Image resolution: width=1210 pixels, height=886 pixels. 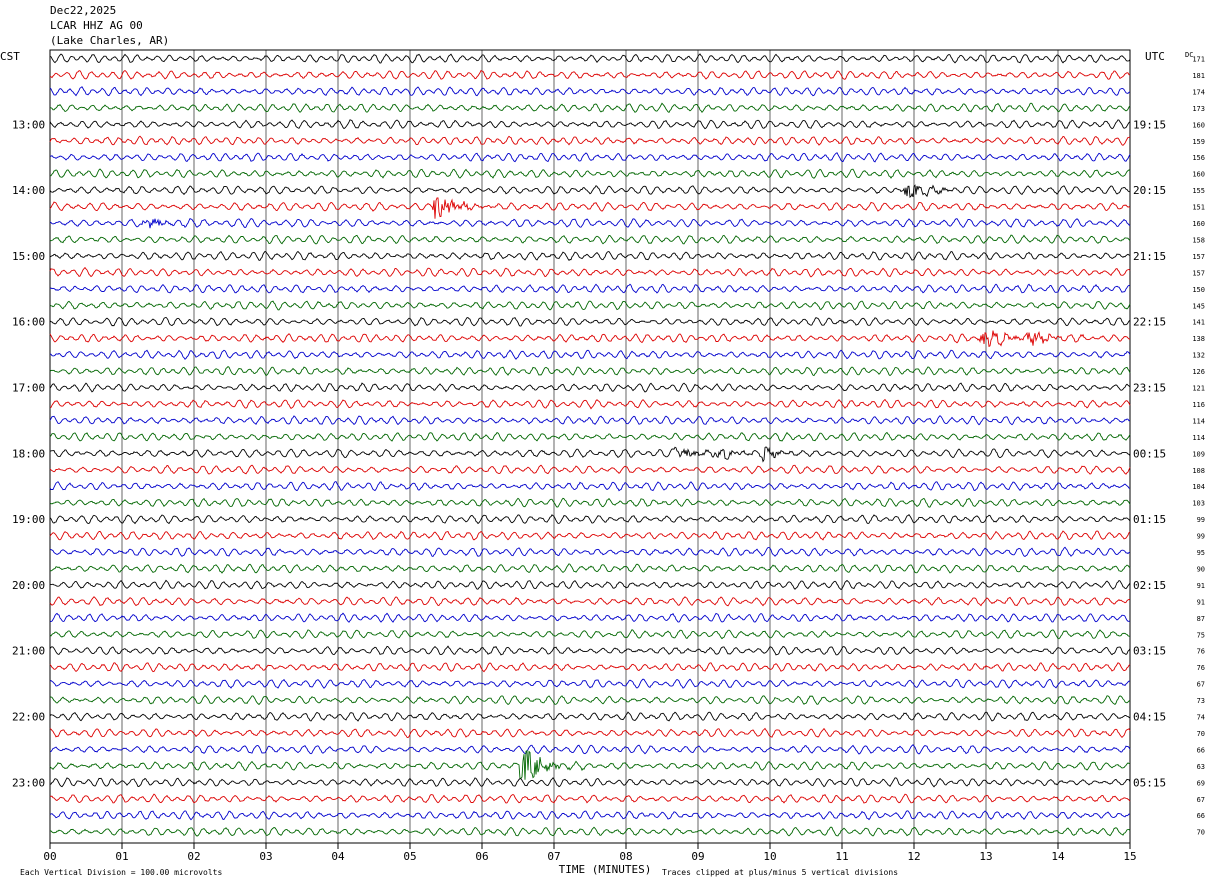 I want to click on x-tick-label: 06, so click(x=481, y=856).